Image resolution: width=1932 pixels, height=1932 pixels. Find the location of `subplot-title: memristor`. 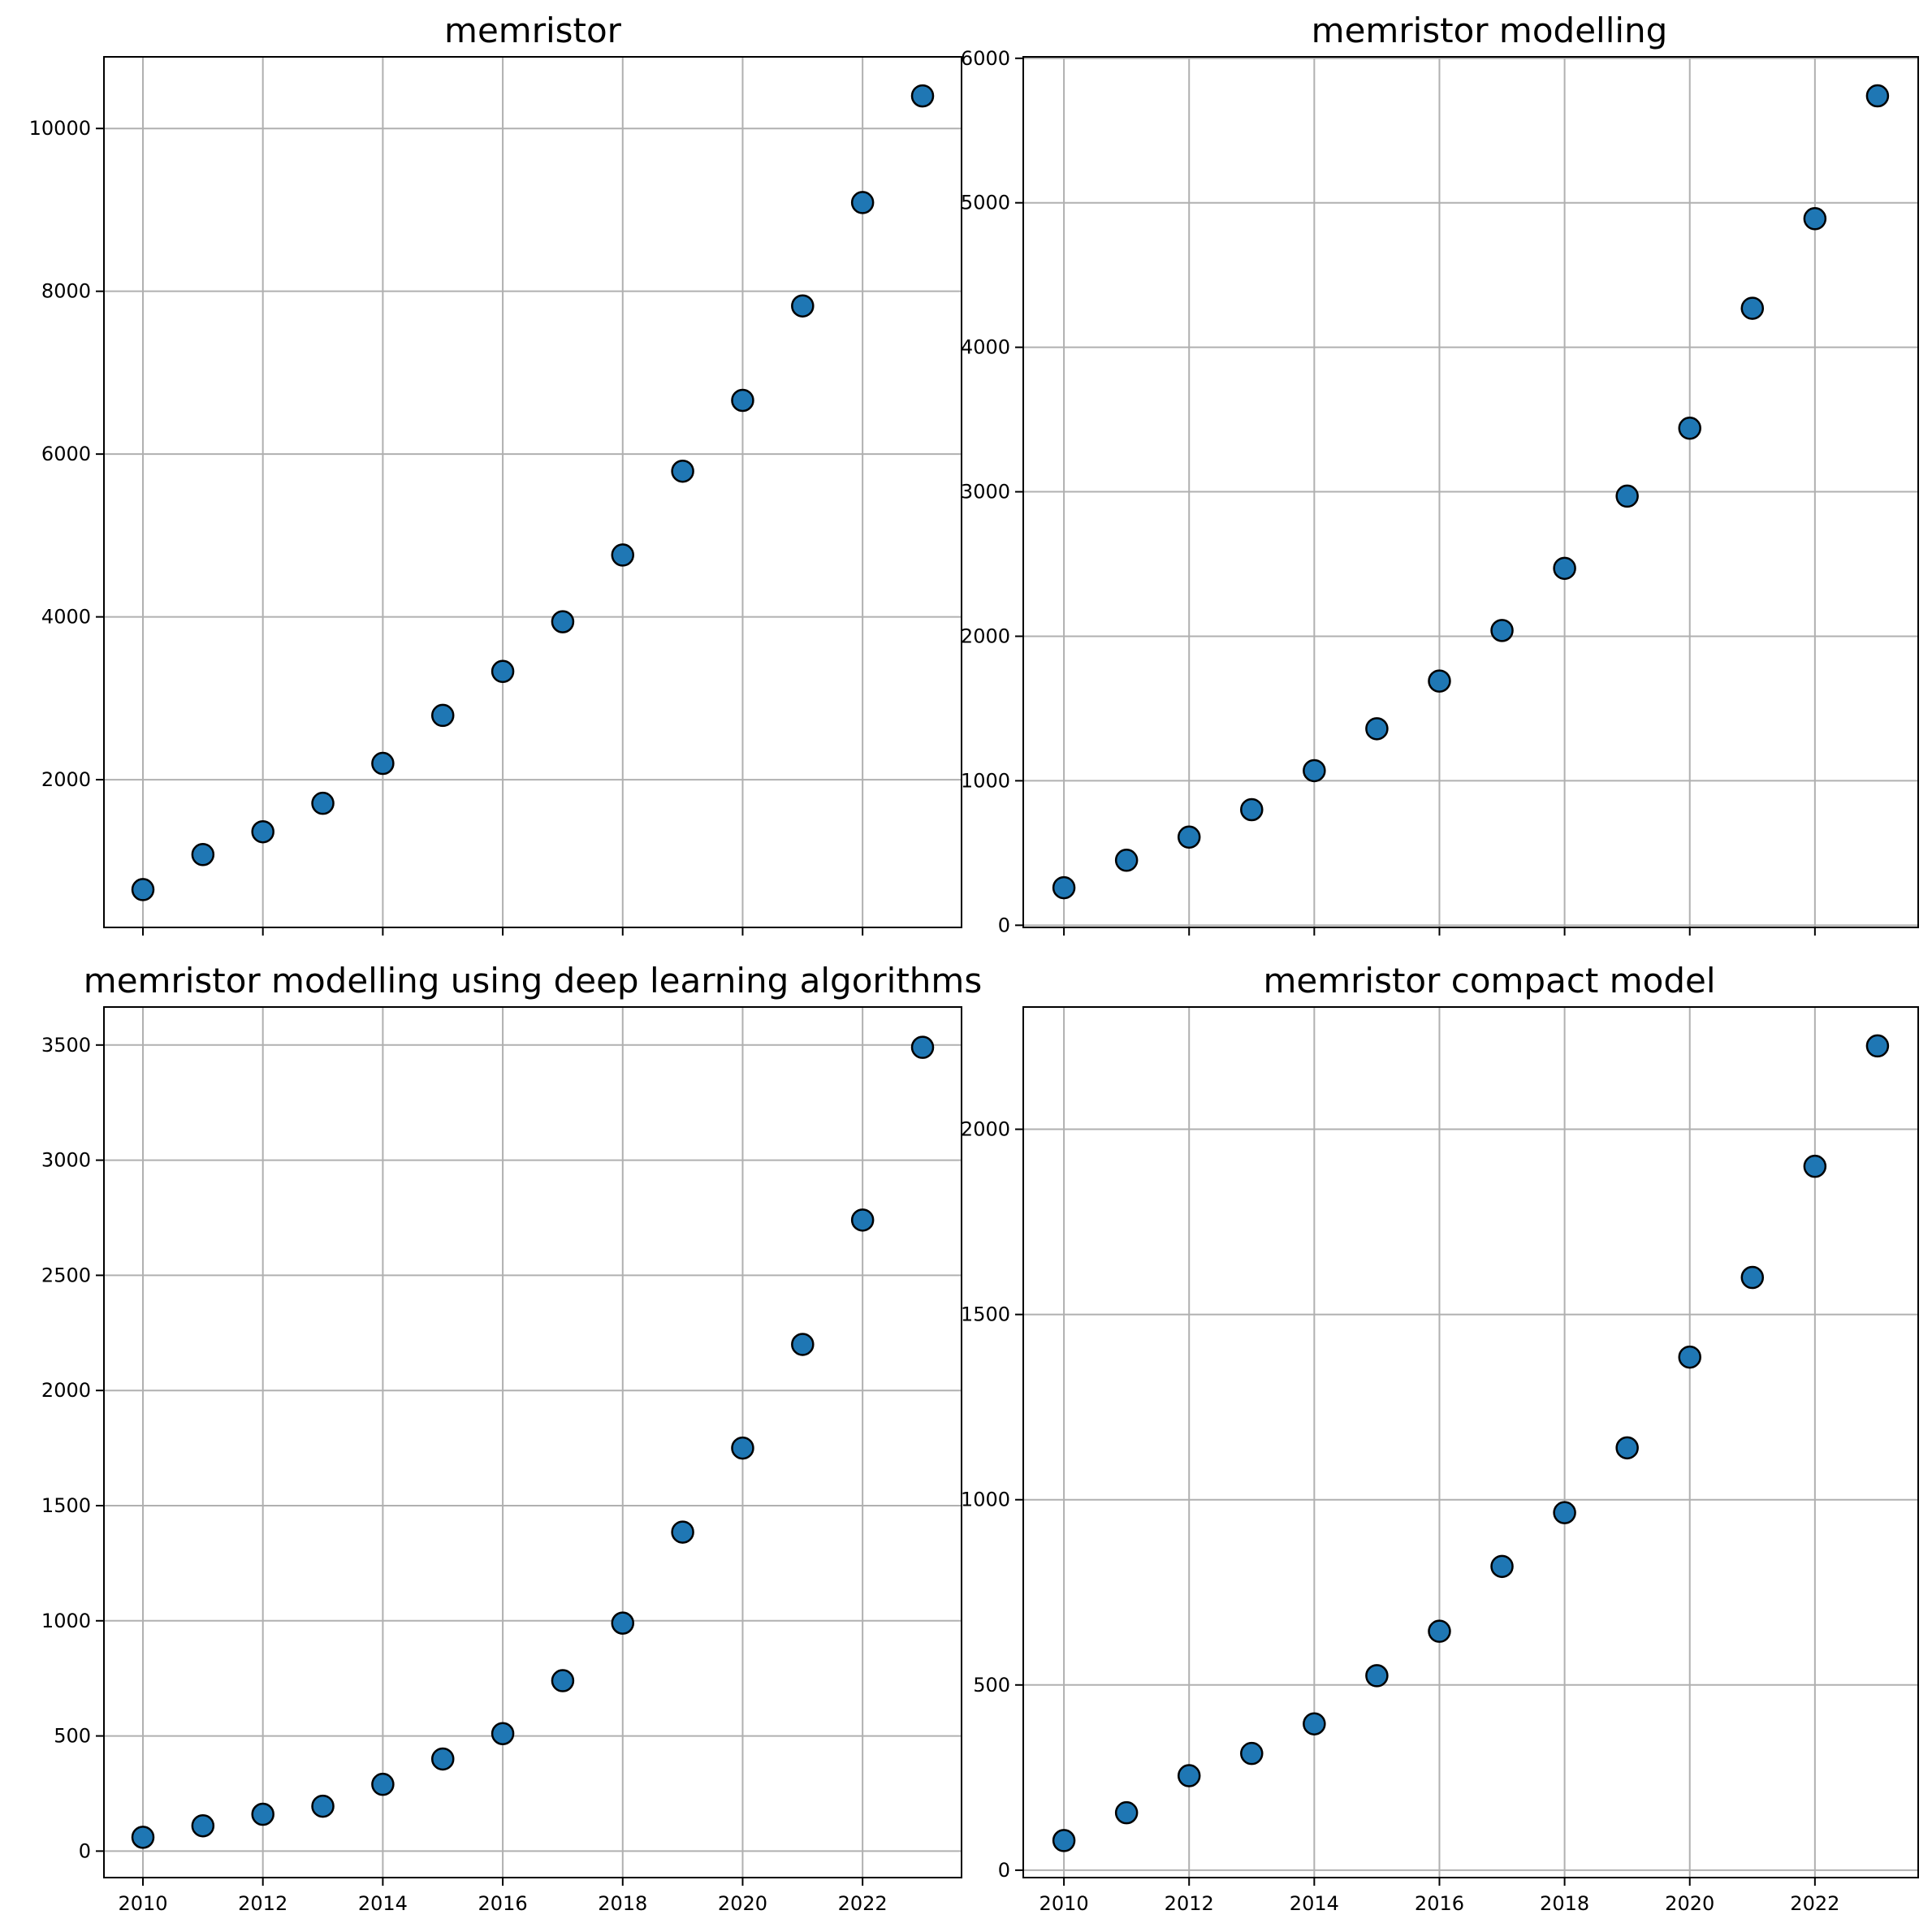

subplot-title: memristor is located at coordinates (533, 31).